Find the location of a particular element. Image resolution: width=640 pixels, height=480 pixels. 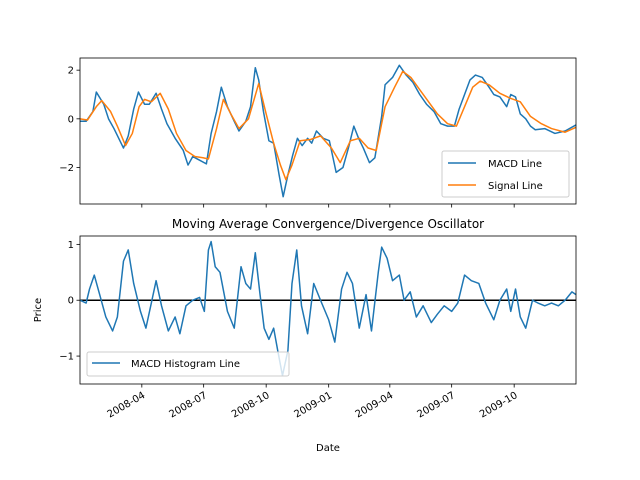

p0-y-tick-label: 0 is located at coordinates (71, 119).